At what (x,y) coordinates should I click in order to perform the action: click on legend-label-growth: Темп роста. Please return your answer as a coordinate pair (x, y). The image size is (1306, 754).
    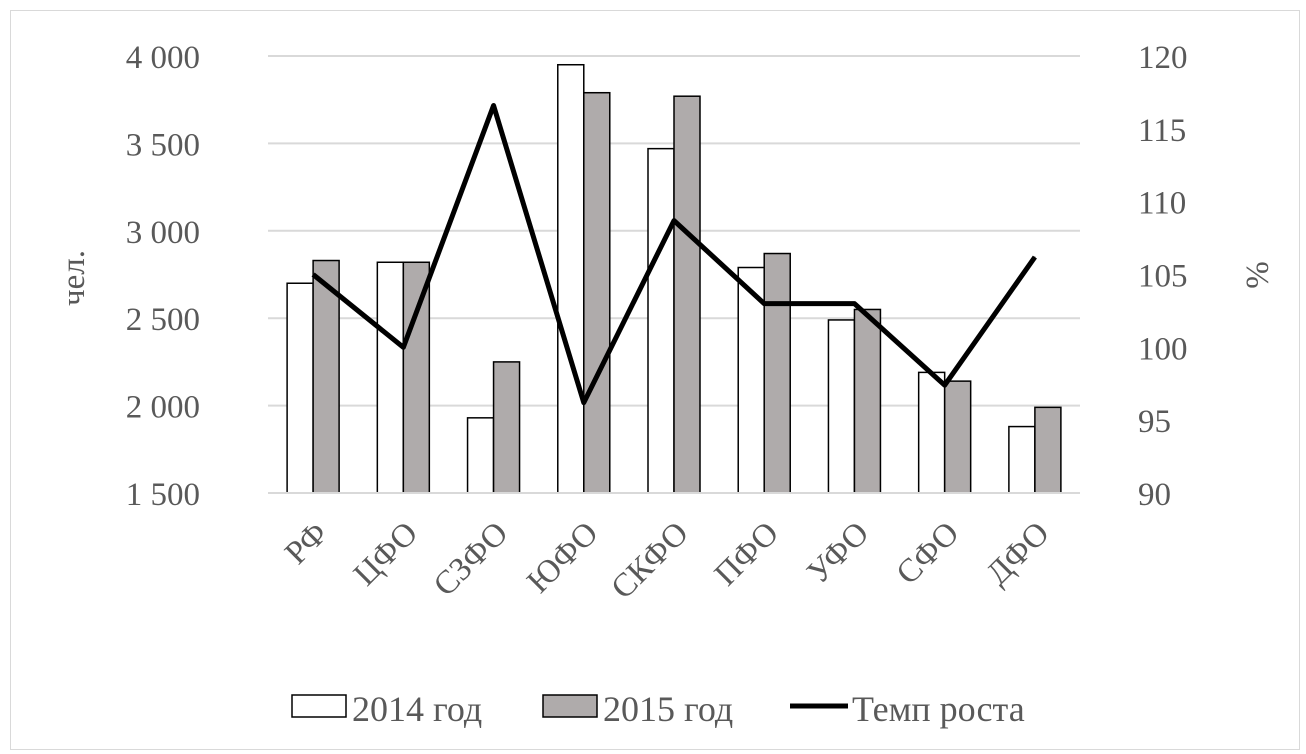
    Looking at the image, I should click on (938, 709).